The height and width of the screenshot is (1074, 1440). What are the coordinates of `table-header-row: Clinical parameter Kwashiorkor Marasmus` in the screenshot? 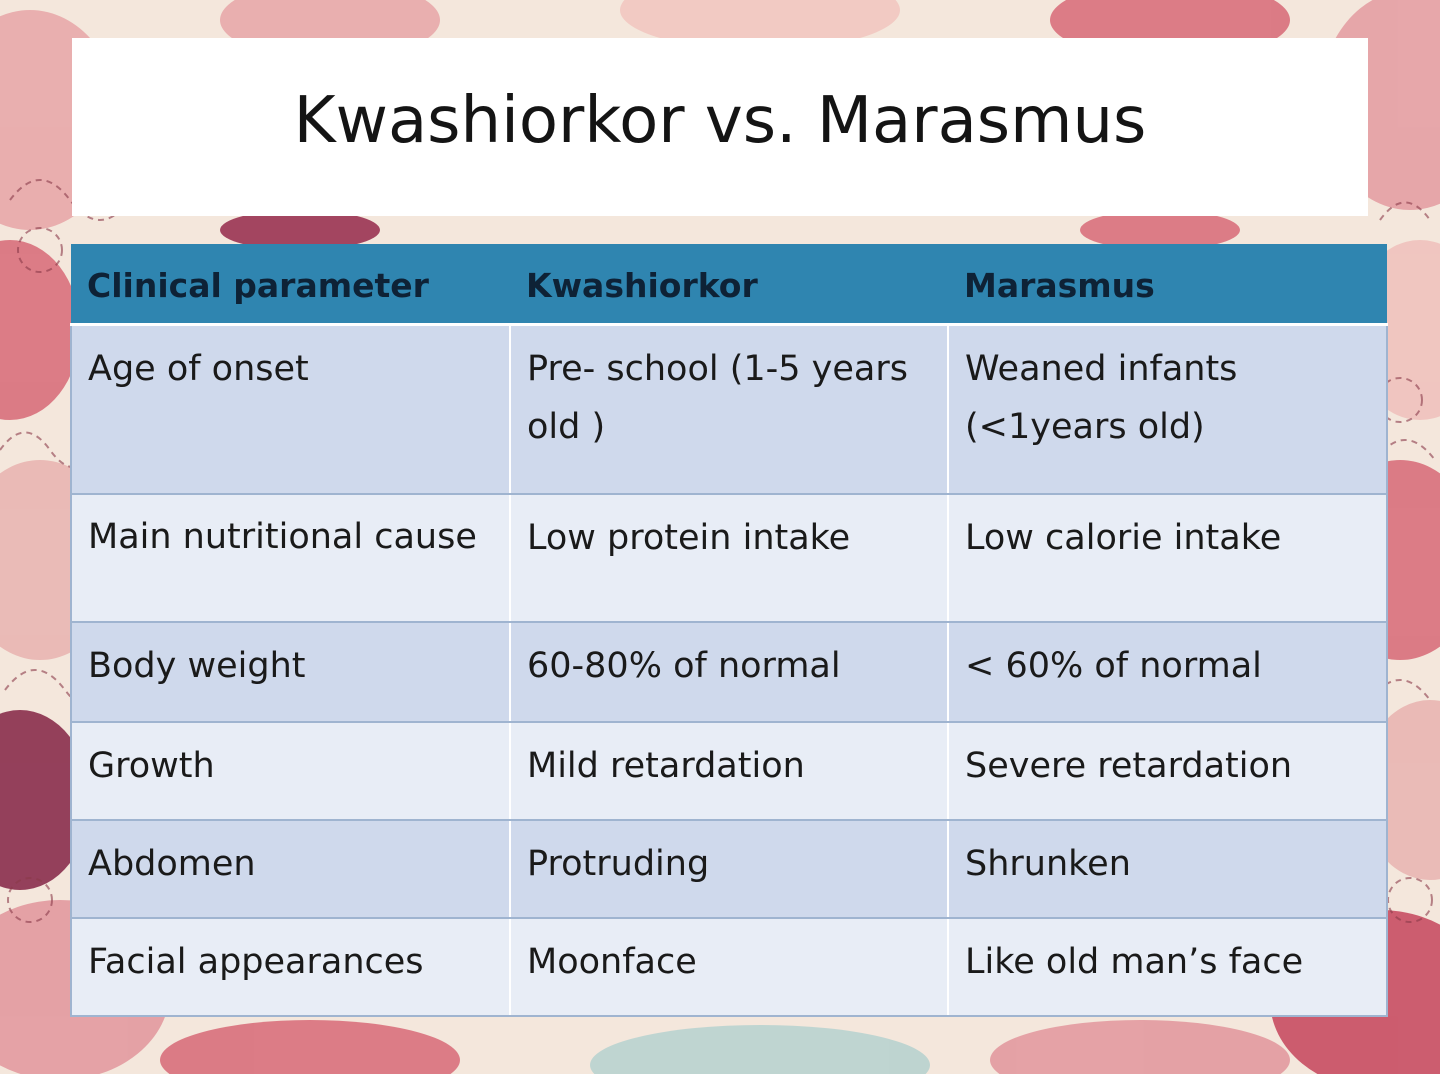 It's located at (729, 285).